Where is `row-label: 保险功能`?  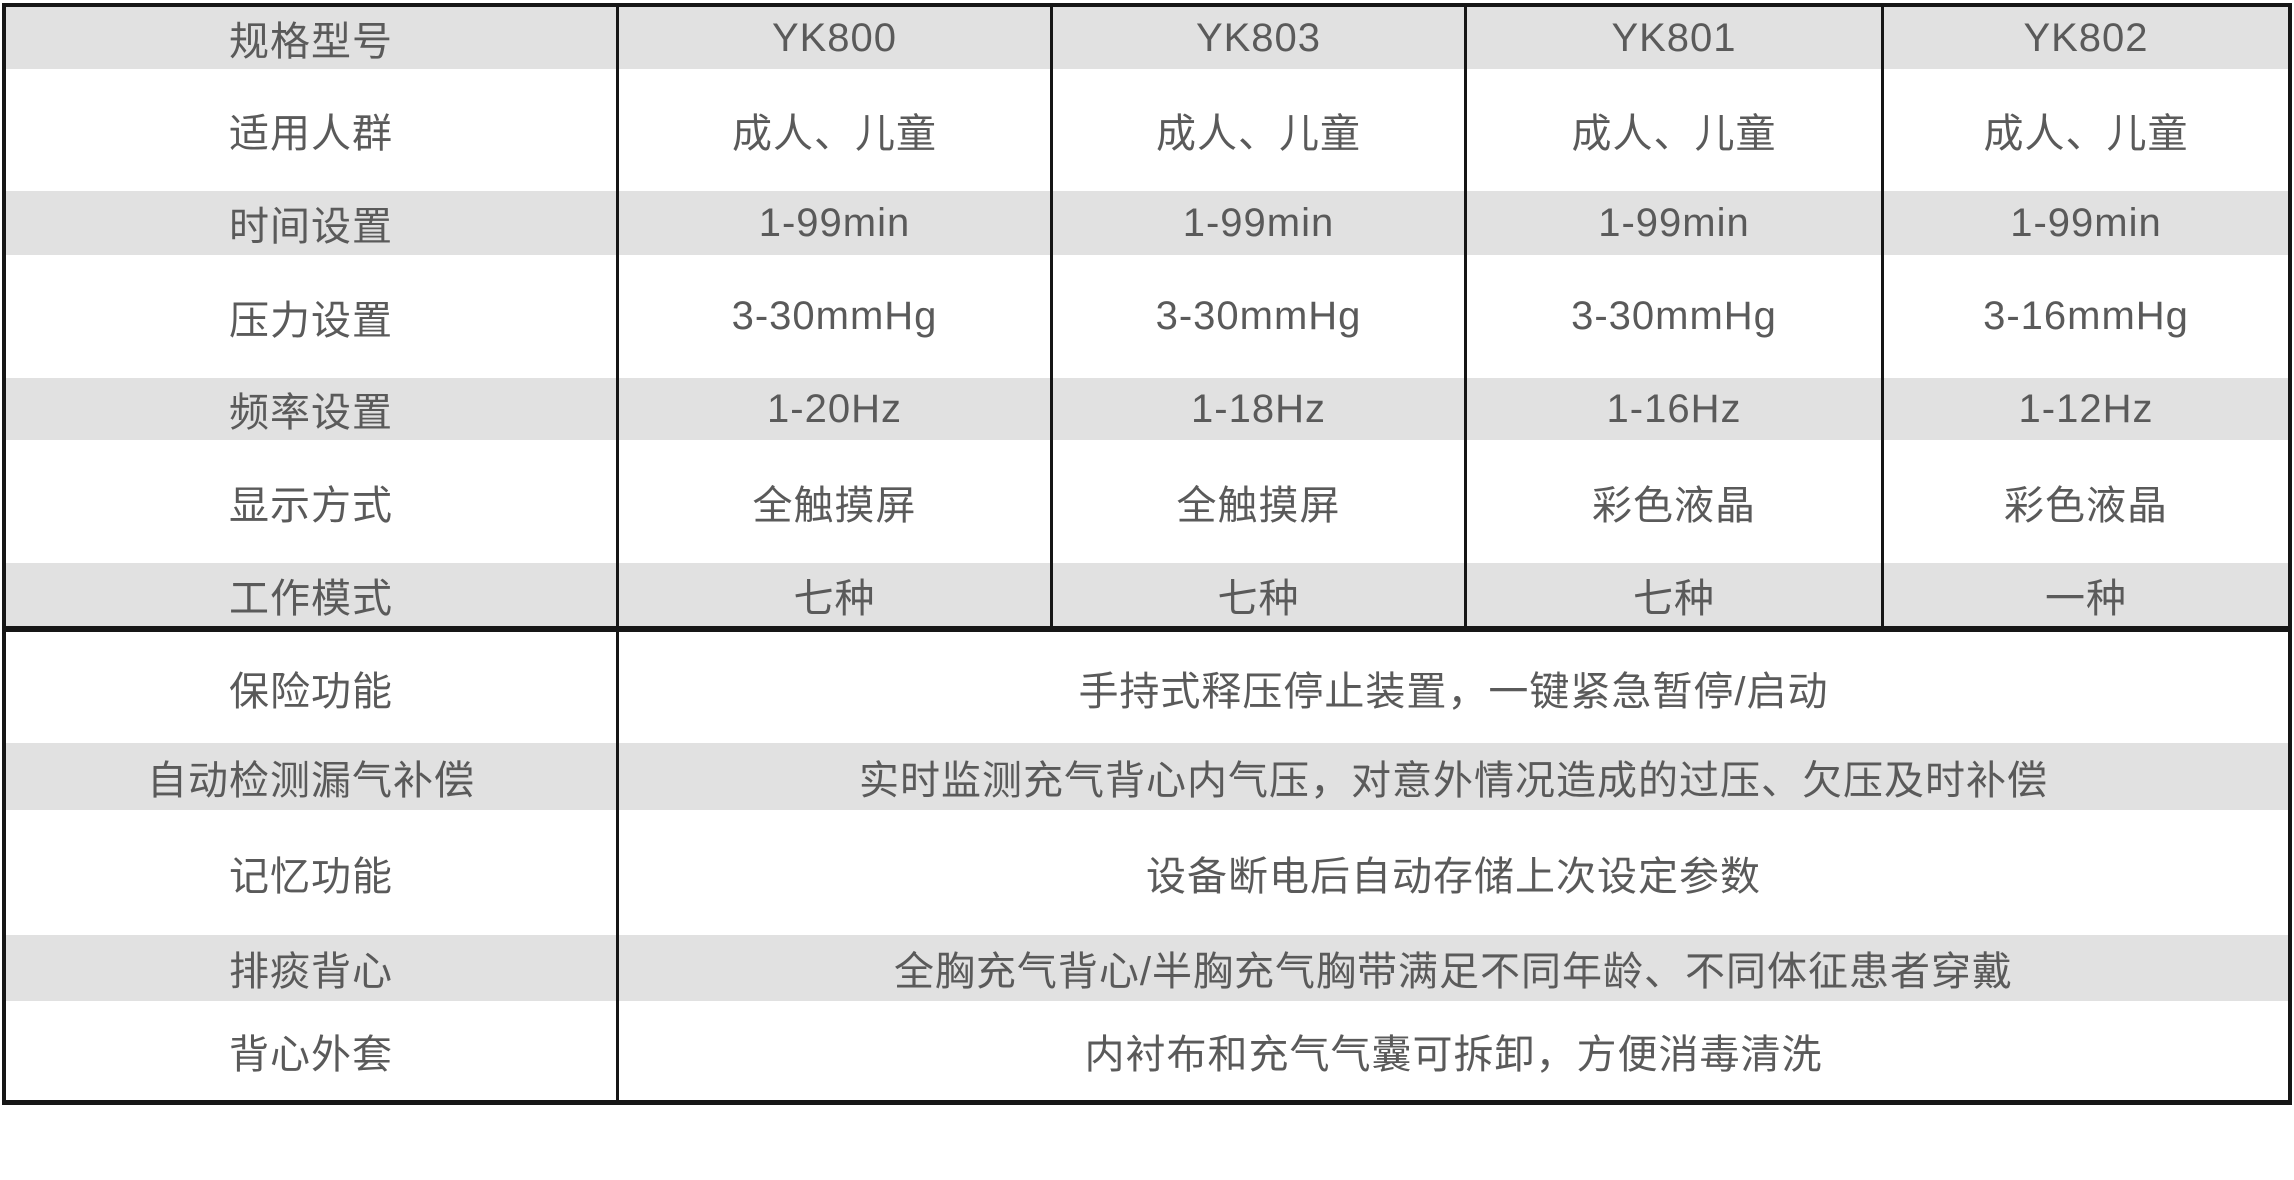 row-label: 保险功能 is located at coordinates (311, 691).